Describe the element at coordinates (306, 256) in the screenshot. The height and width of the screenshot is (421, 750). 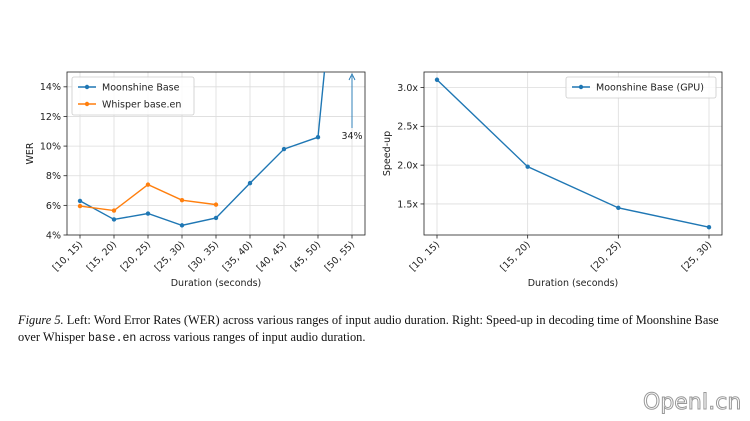
I see `x-tick-label: [45, 50)` at that location.